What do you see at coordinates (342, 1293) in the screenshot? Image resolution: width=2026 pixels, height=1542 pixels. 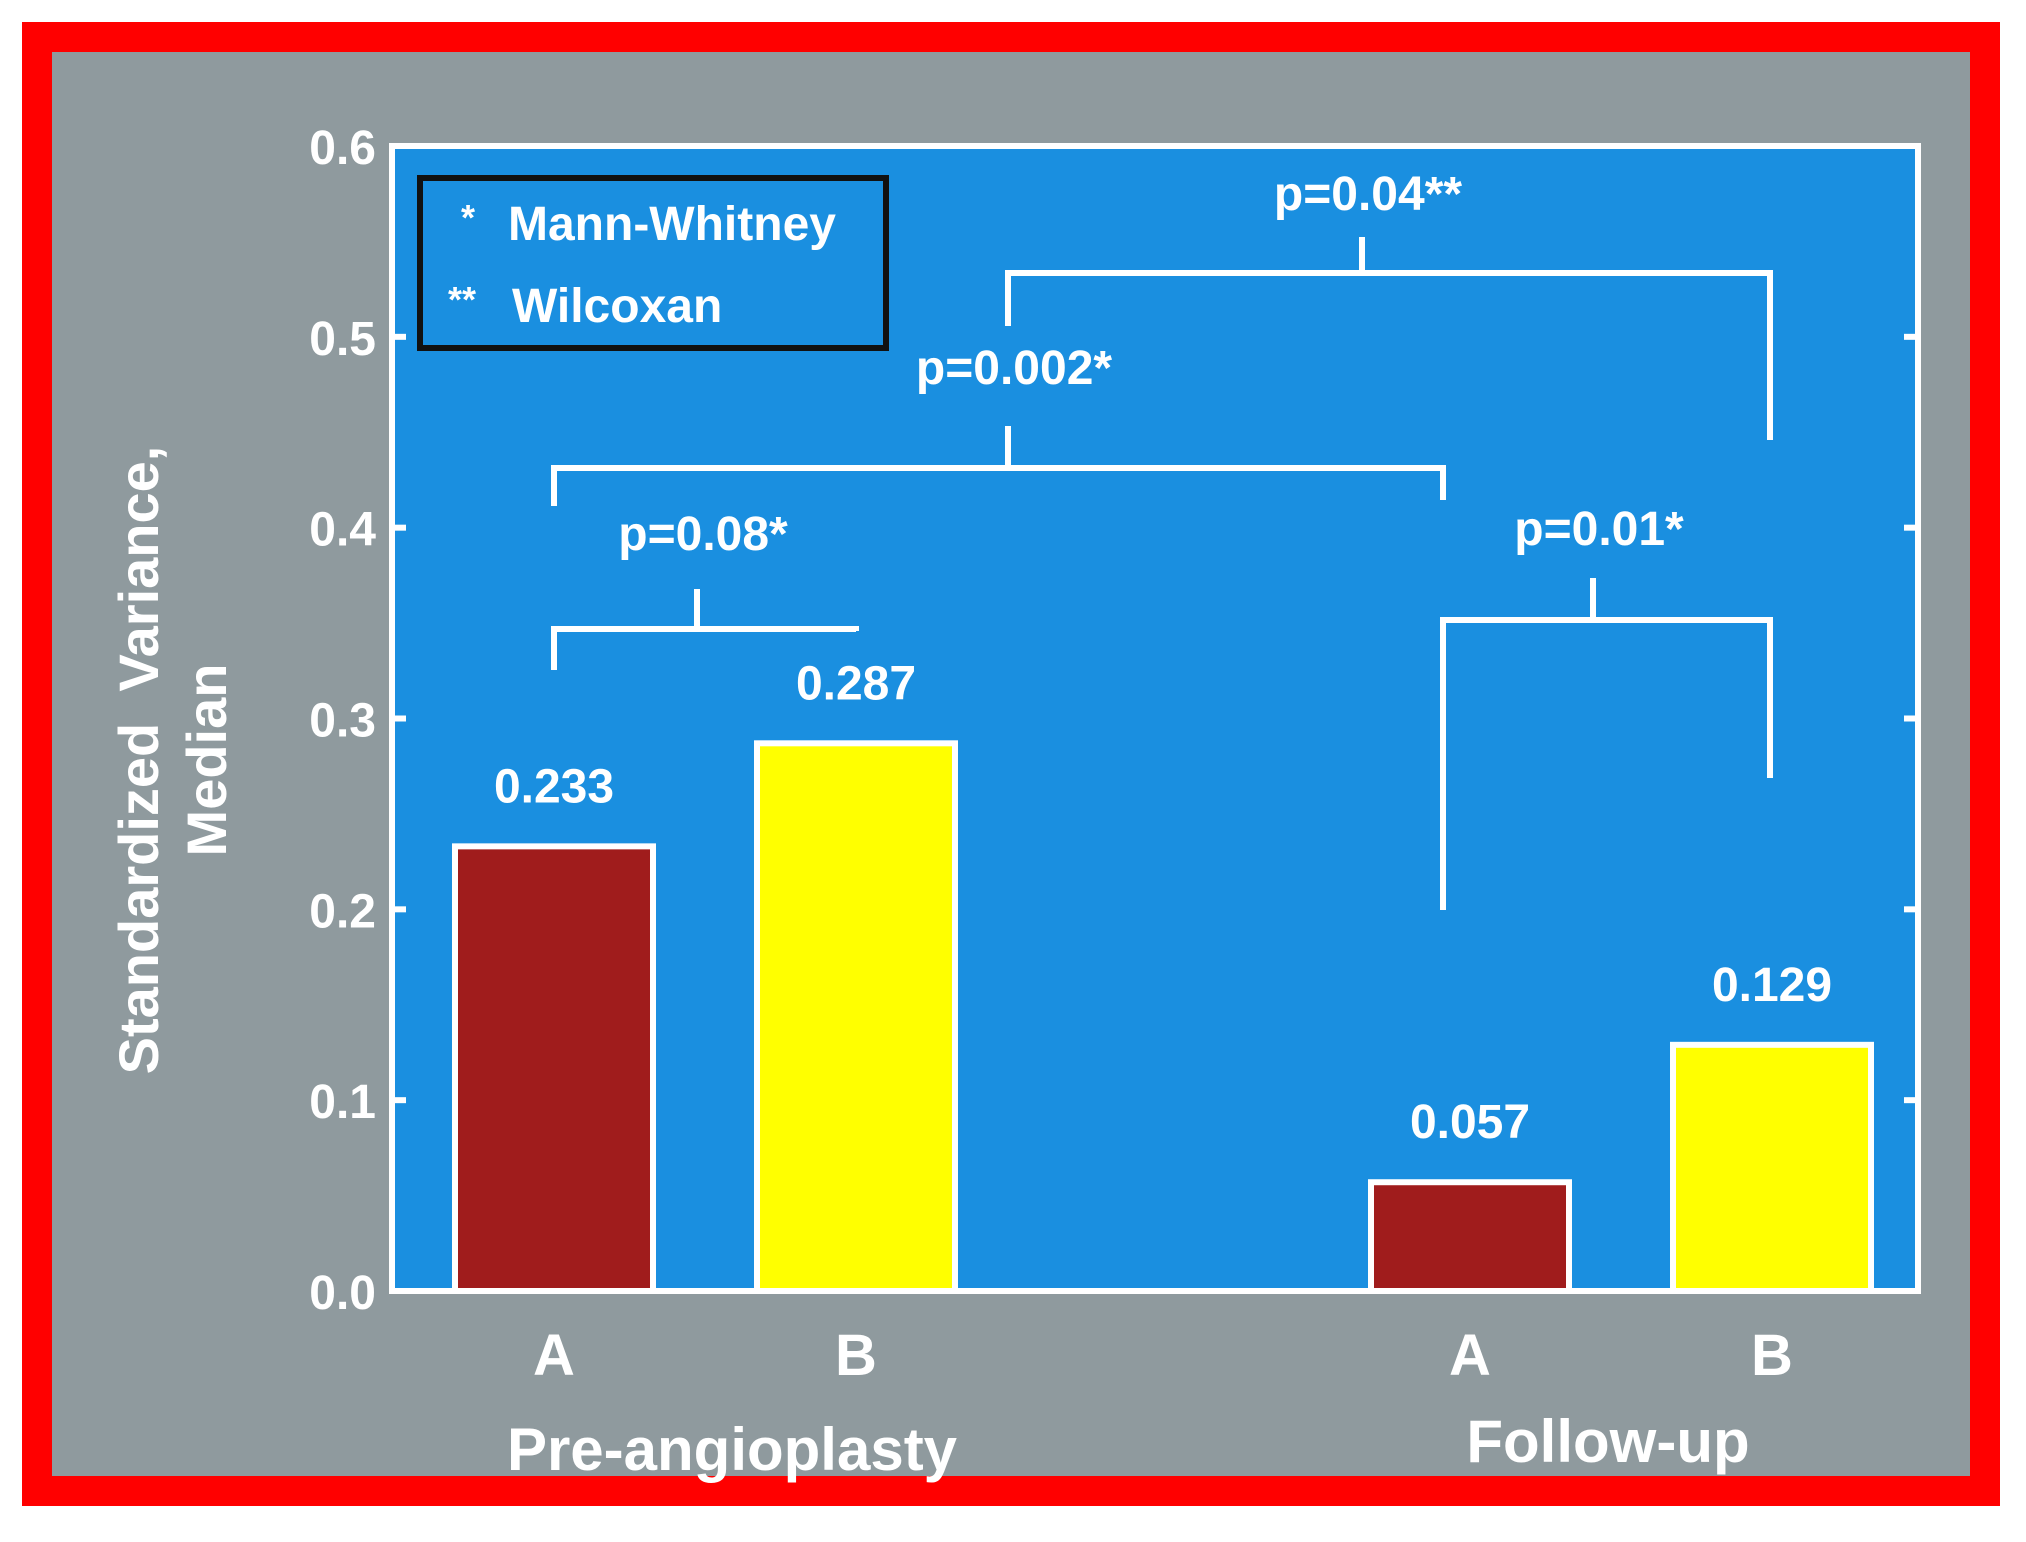 I see `y-tick-label: 0.0` at bounding box center [342, 1293].